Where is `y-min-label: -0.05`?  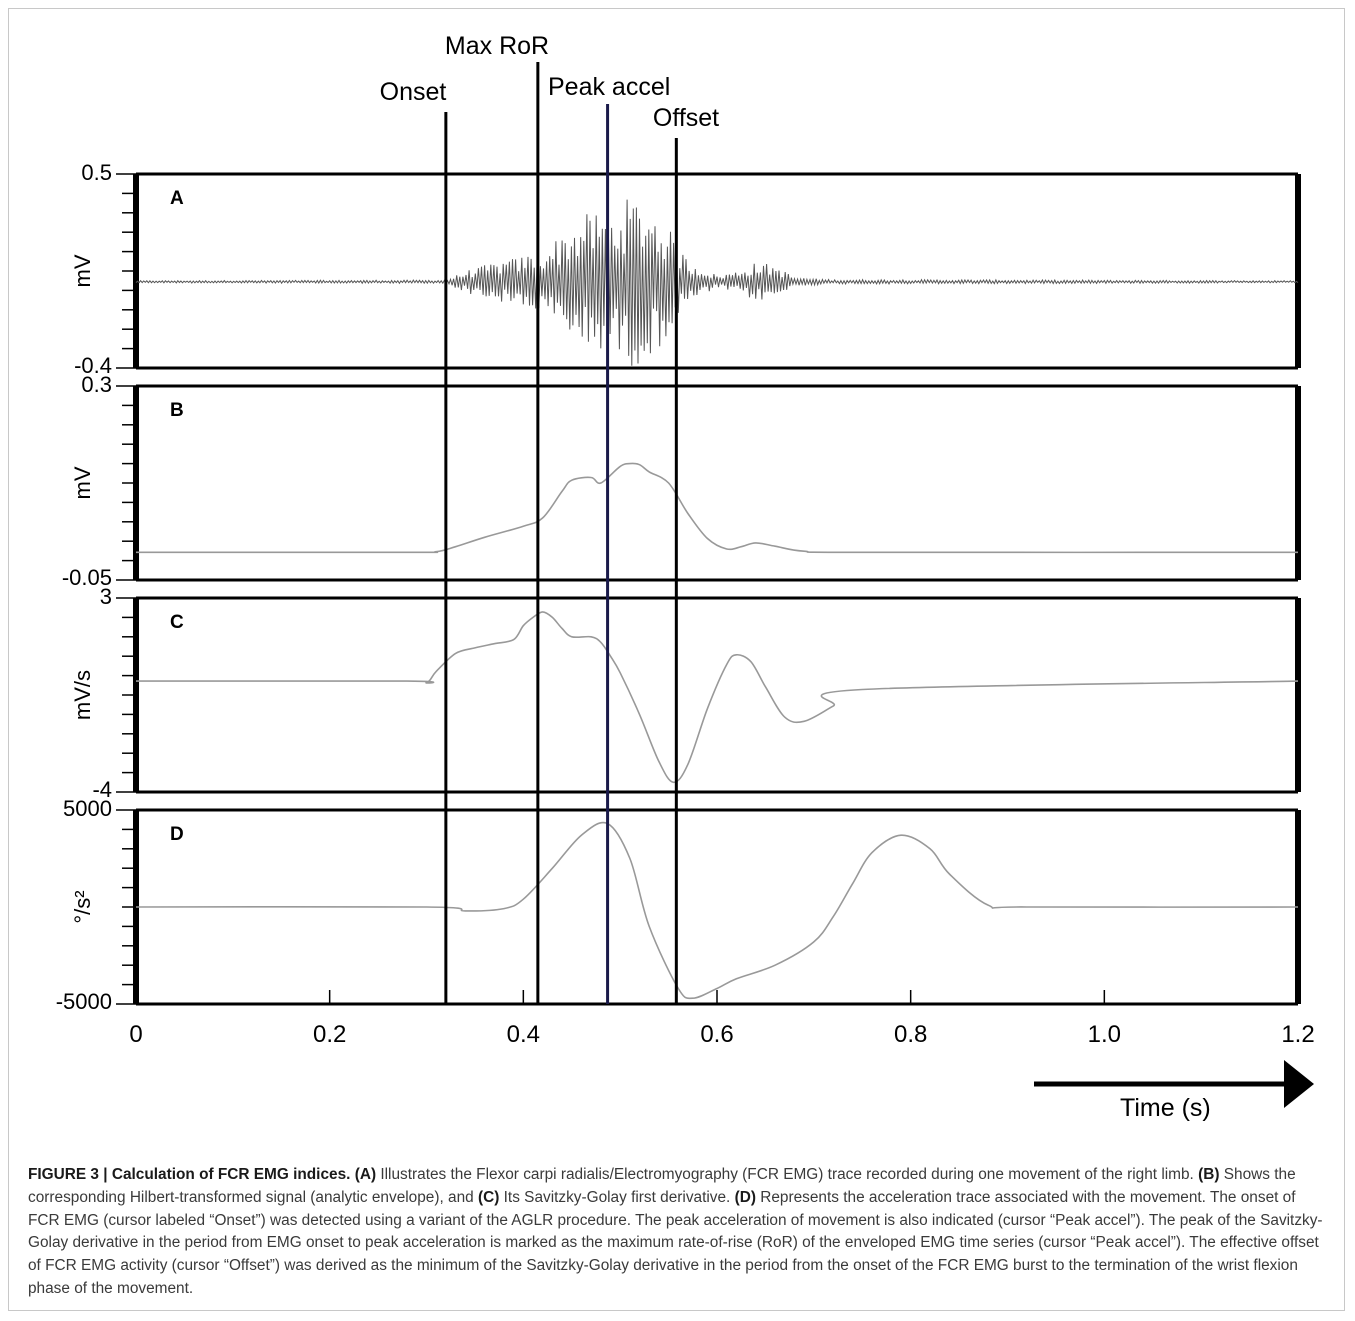
y-min-label: -0.05 is located at coordinates (87, 577).